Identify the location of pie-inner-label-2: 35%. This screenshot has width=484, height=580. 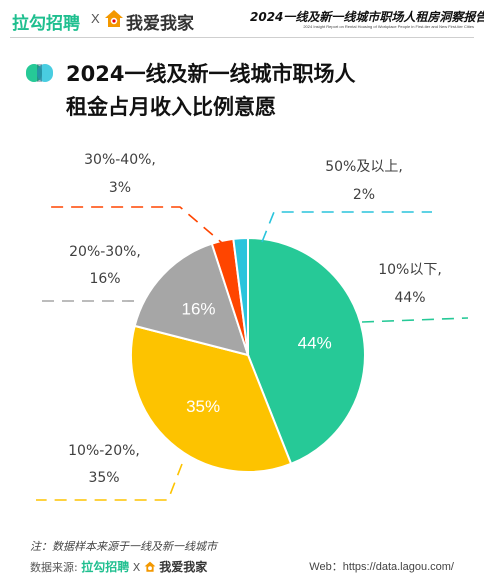
(203, 406).